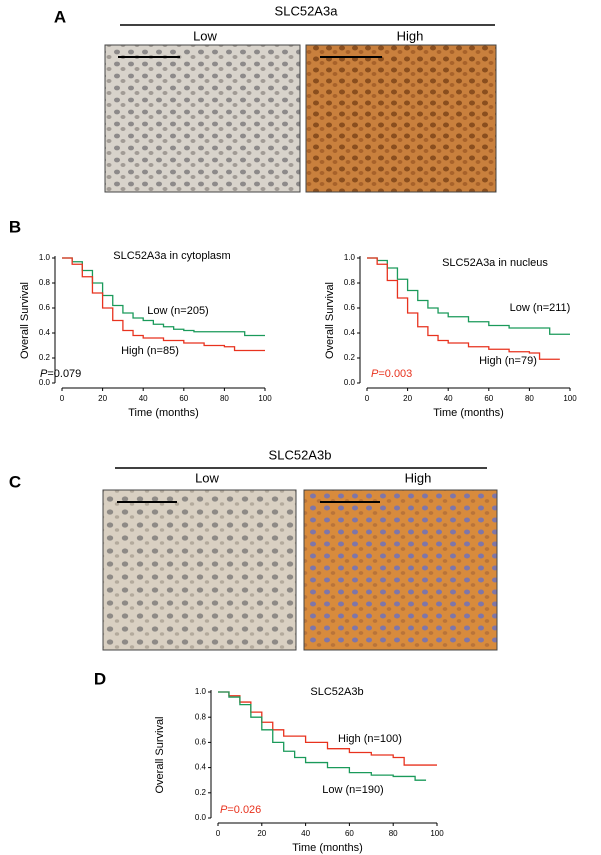  What do you see at coordinates (300, 454) in the screenshot?
I see `panel-title: SLC52A3b` at bounding box center [300, 454].